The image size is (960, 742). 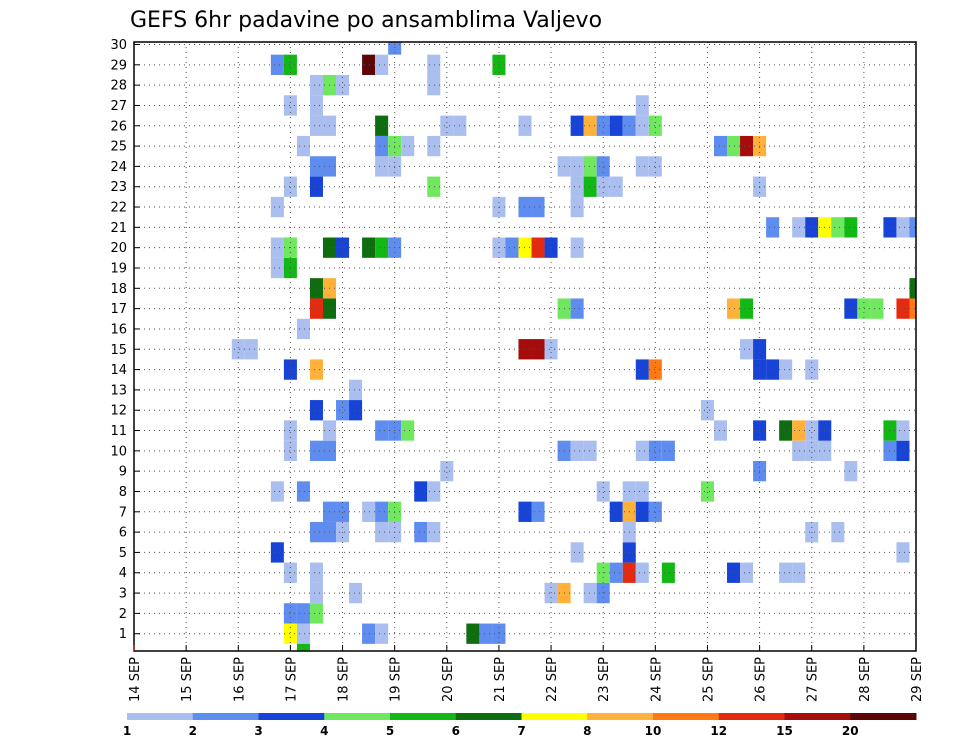 I want to click on x-tick-label: 20 SEP, so click(x=448, y=679).